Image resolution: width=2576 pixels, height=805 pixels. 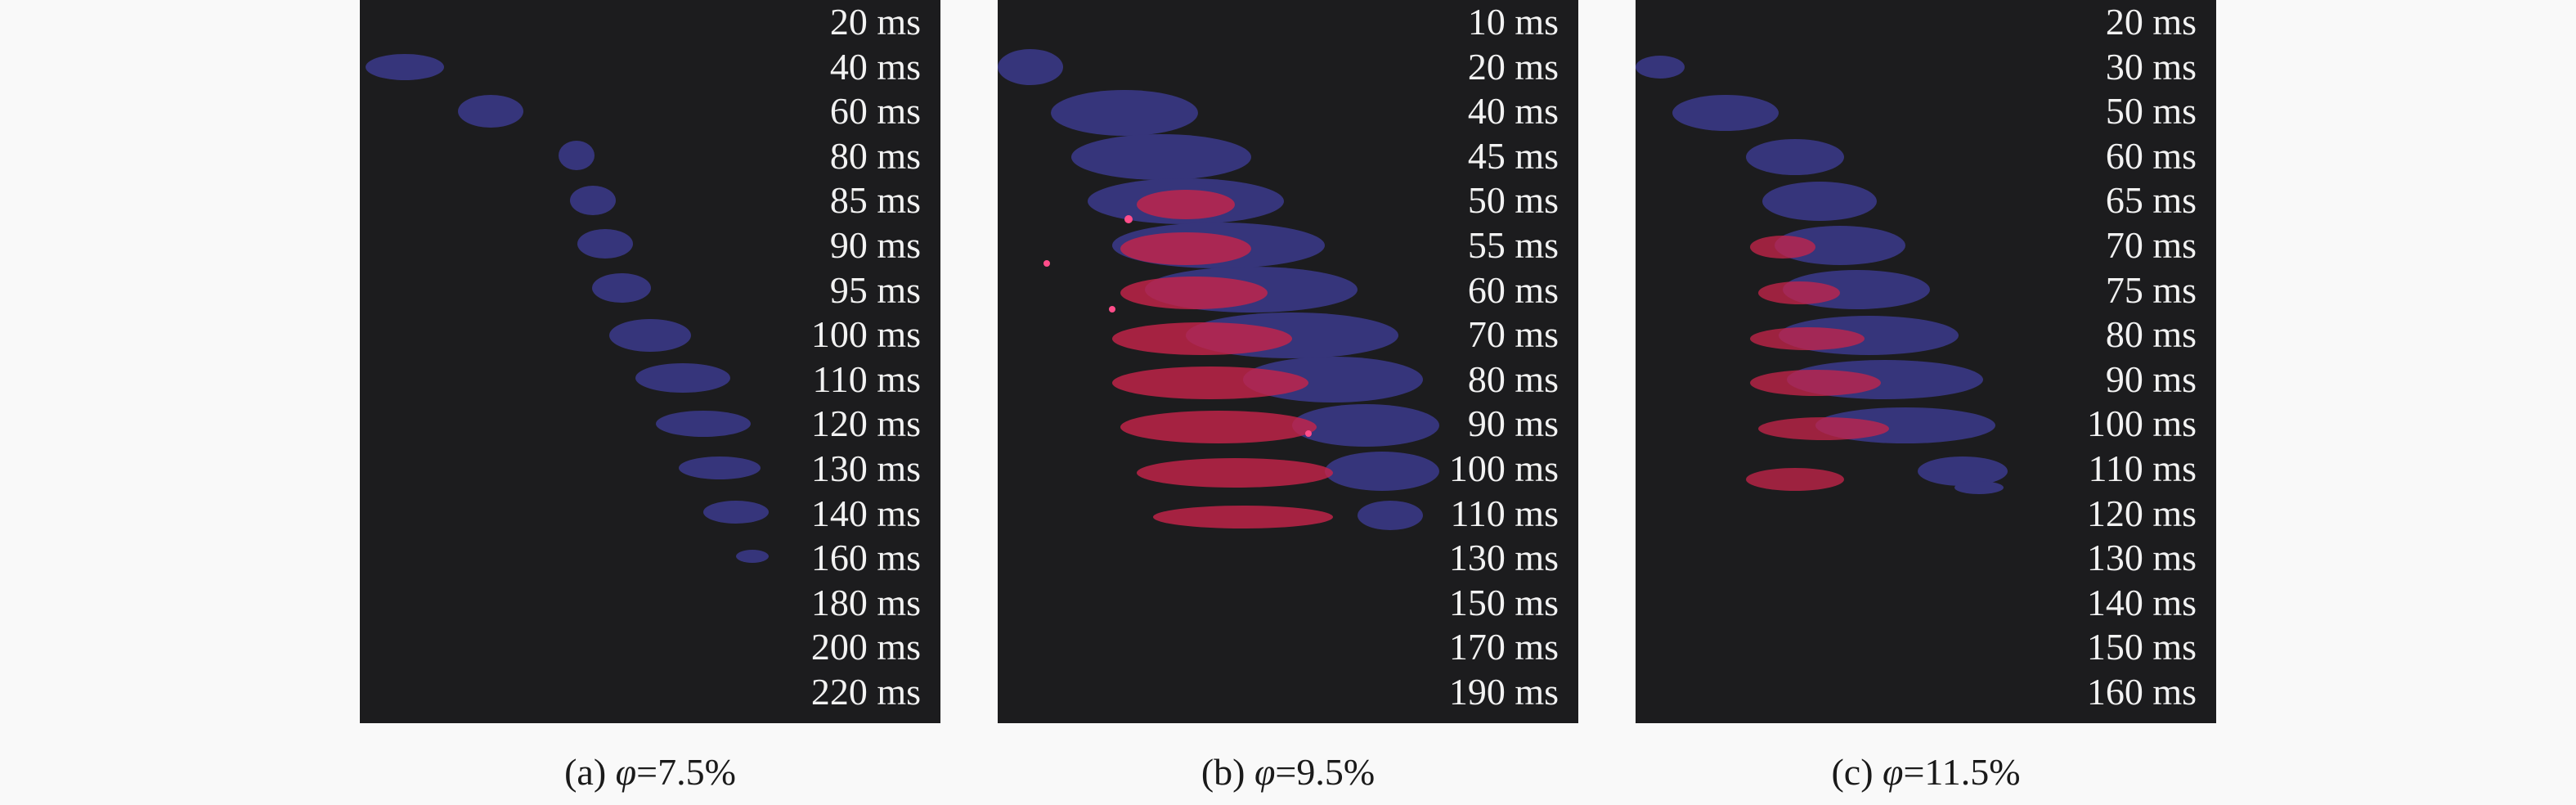 I want to click on caption-a: (a) φ=7.5%, so click(x=650, y=772).